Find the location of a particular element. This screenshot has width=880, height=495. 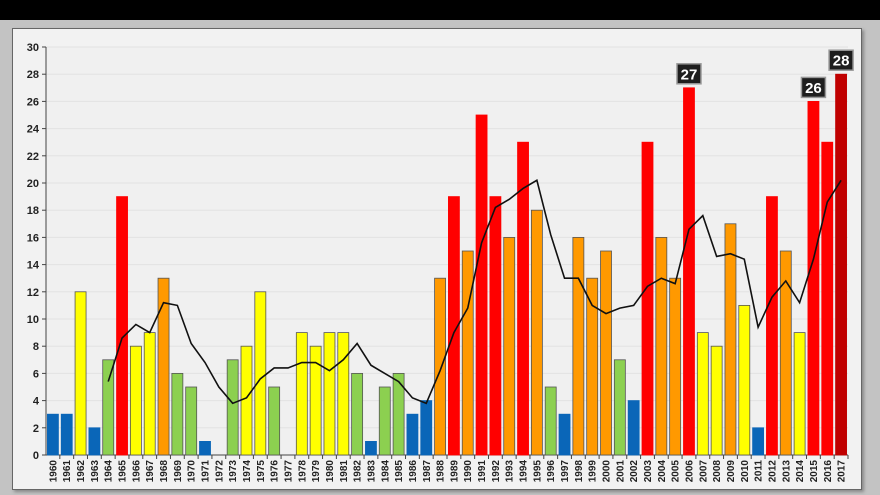

bar-2013 is located at coordinates (785, 353).